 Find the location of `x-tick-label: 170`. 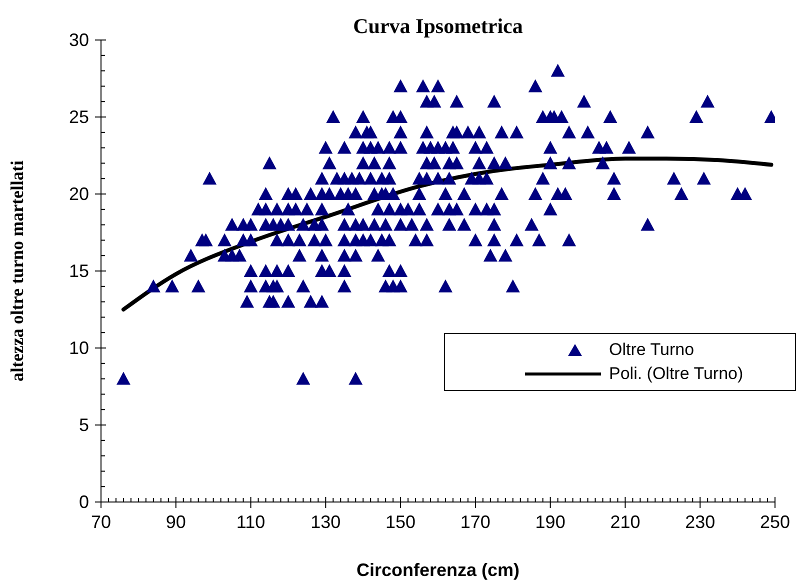

x-tick-label: 170 is located at coordinates (475, 522).